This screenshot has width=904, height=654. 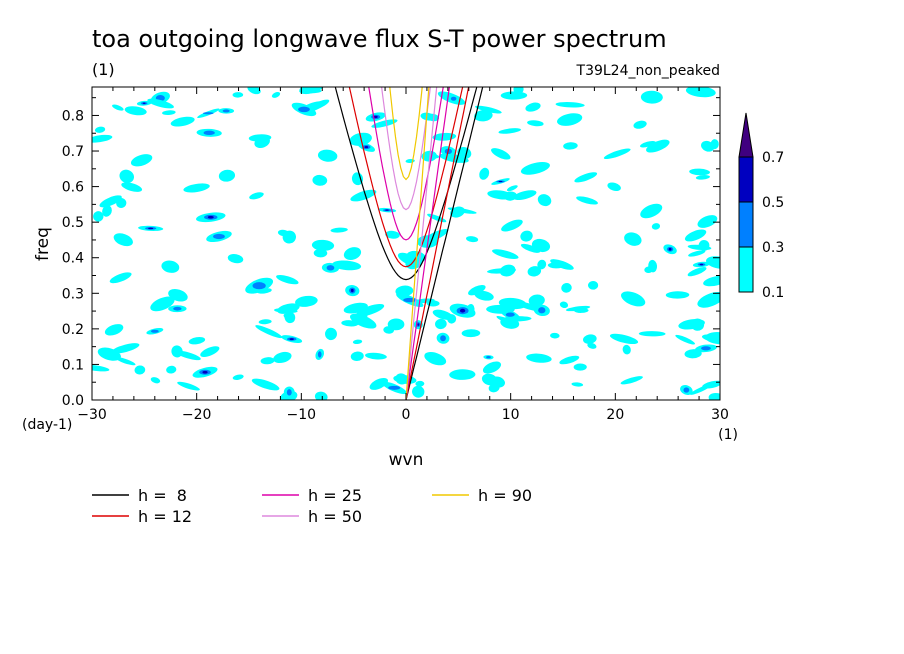 I want to click on kelvin-curve-h25, so click(x=427, y=243).